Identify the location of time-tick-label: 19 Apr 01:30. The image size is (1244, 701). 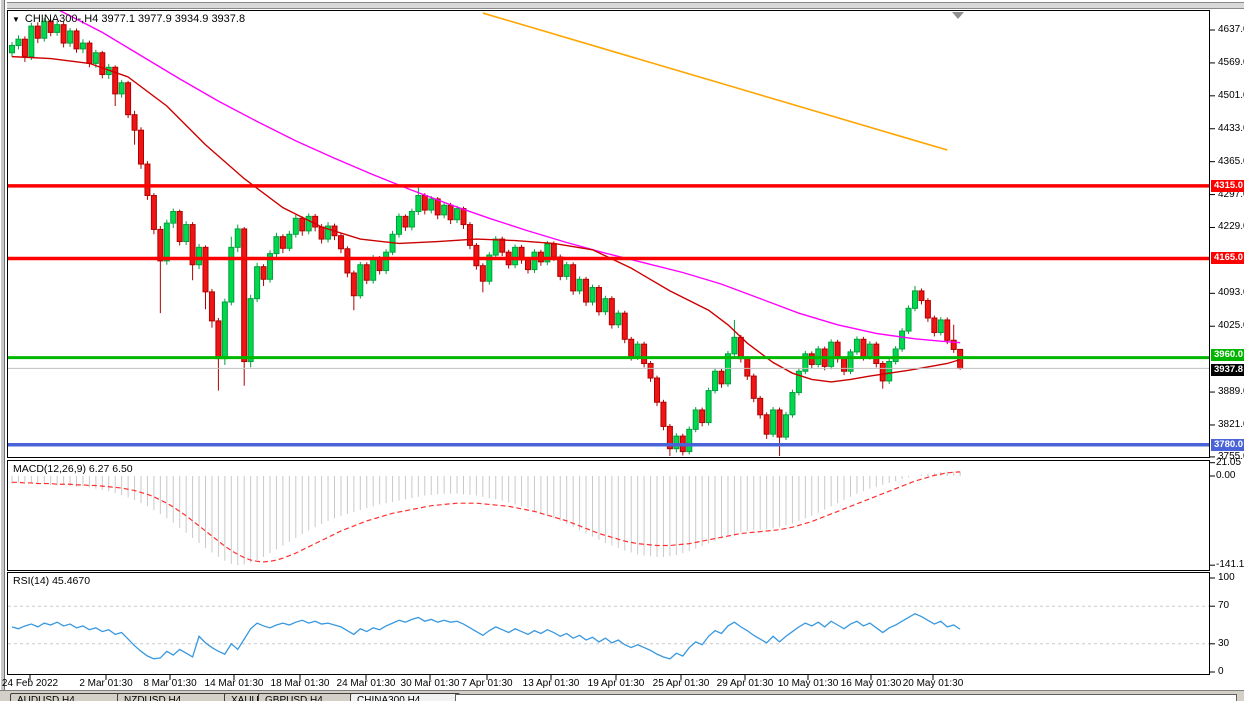
(616, 683).